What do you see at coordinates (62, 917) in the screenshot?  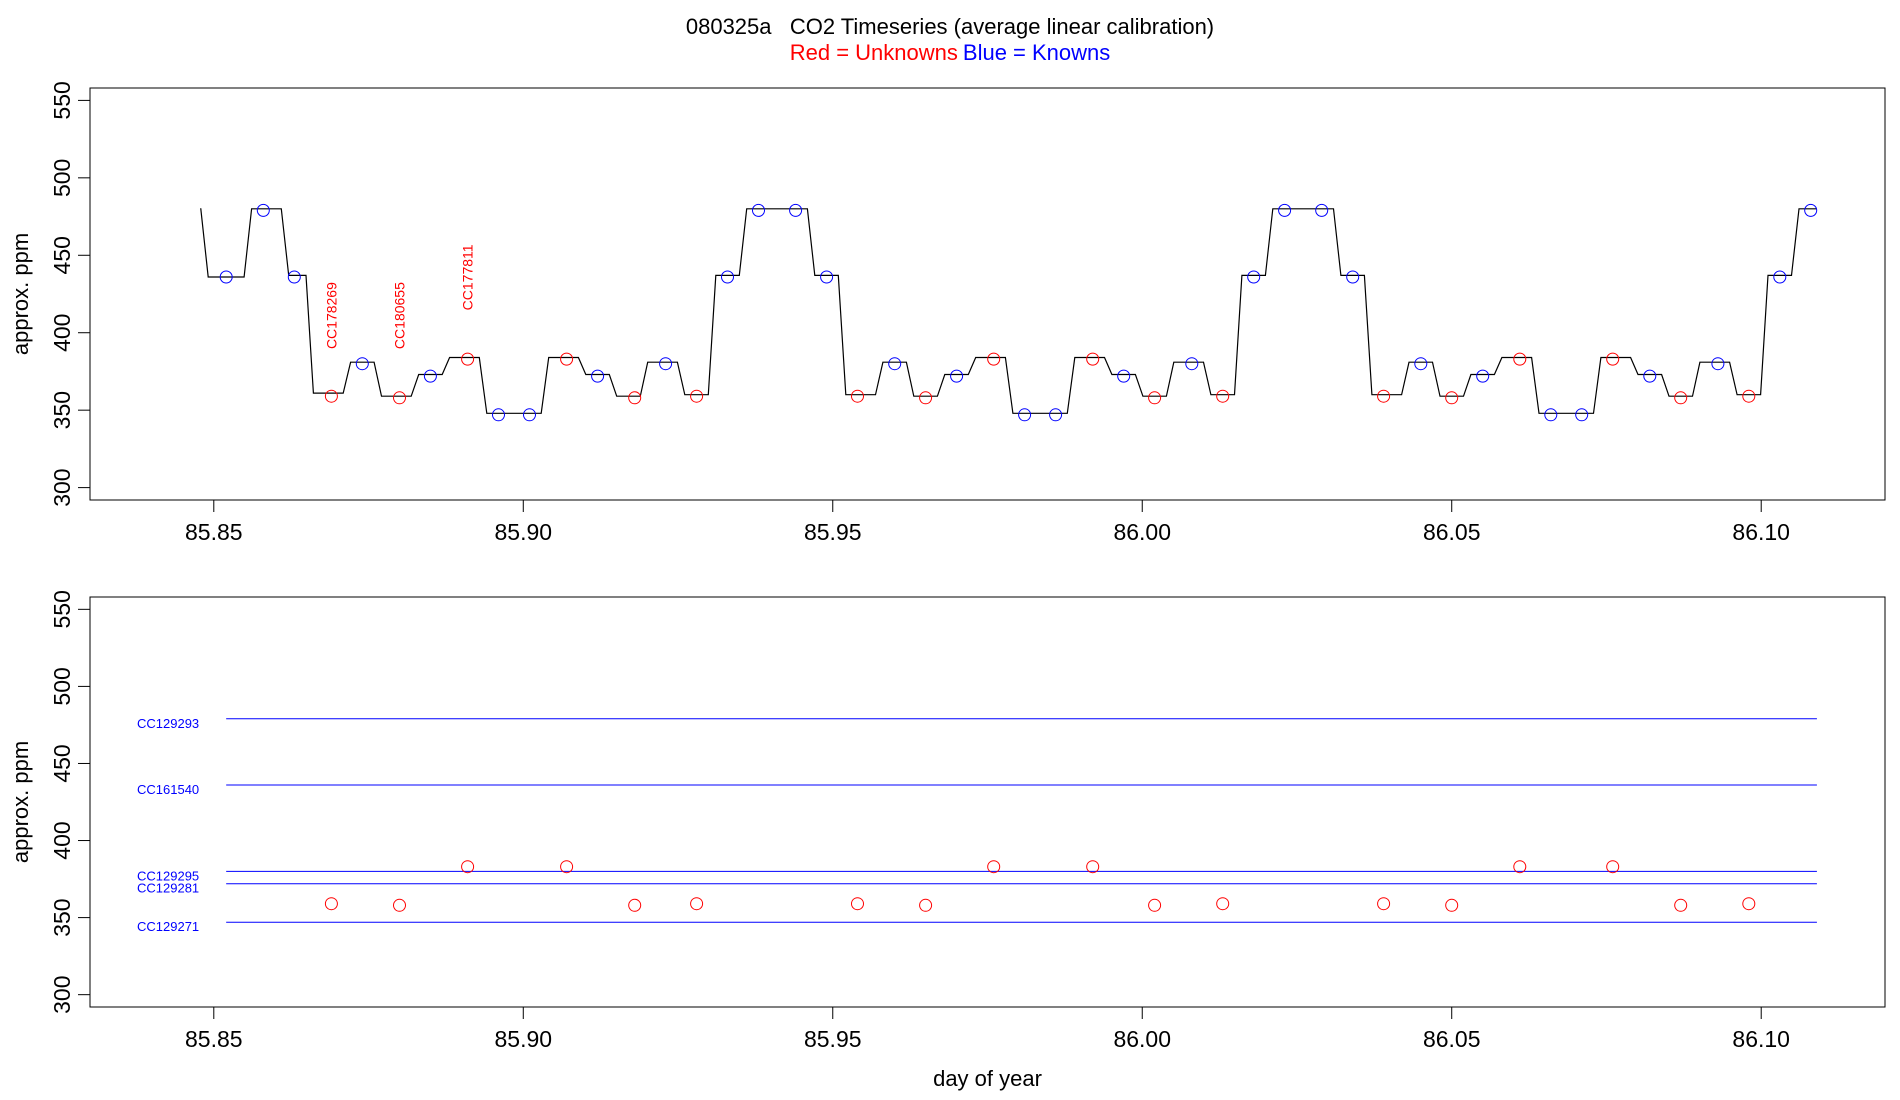 I see `y-tick-label: 350` at bounding box center [62, 917].